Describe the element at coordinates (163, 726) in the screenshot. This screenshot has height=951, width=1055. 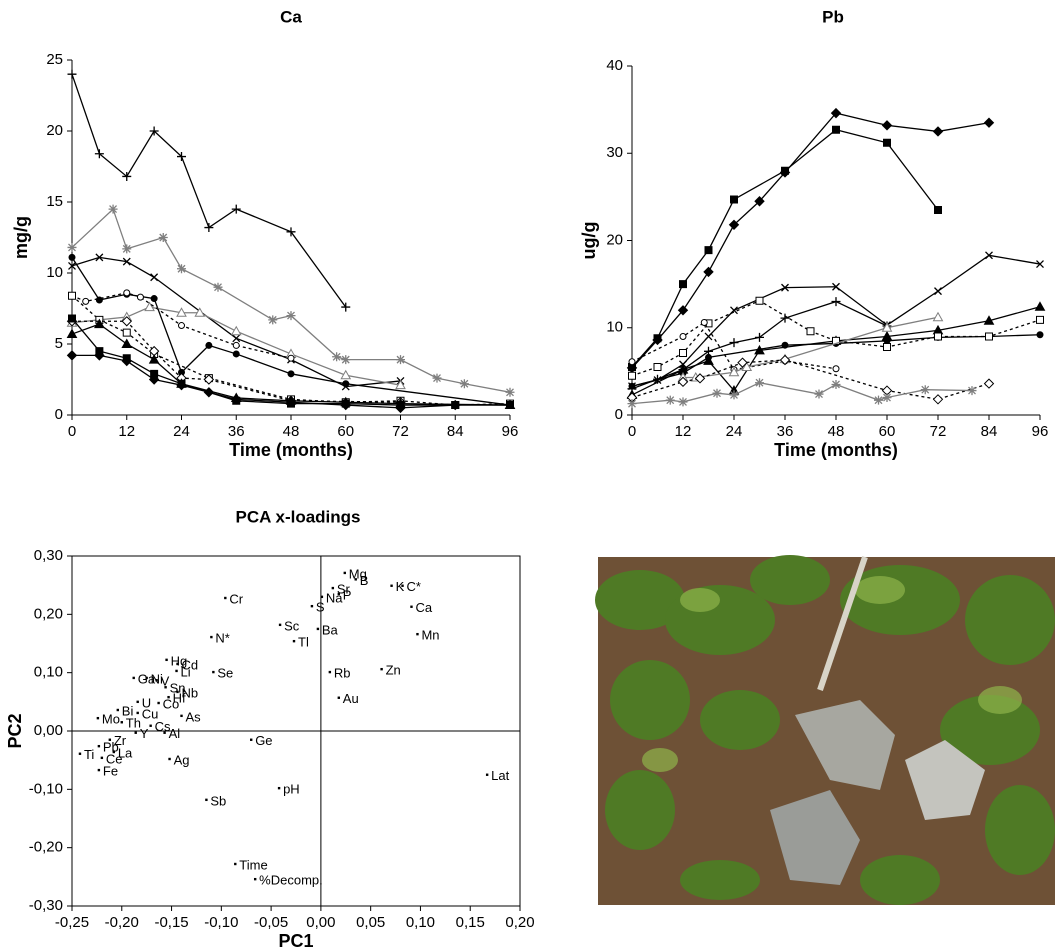
I see `point-label: Cs` at that location.